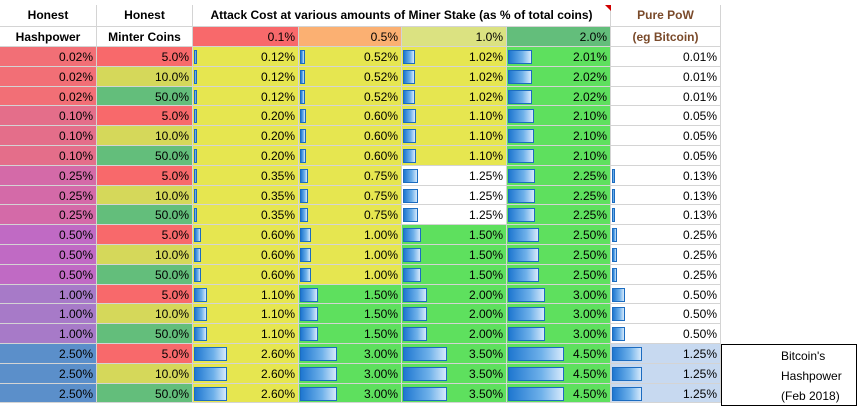  I want to click on pure-pow-cell: 0.01%, so click(666, 96).